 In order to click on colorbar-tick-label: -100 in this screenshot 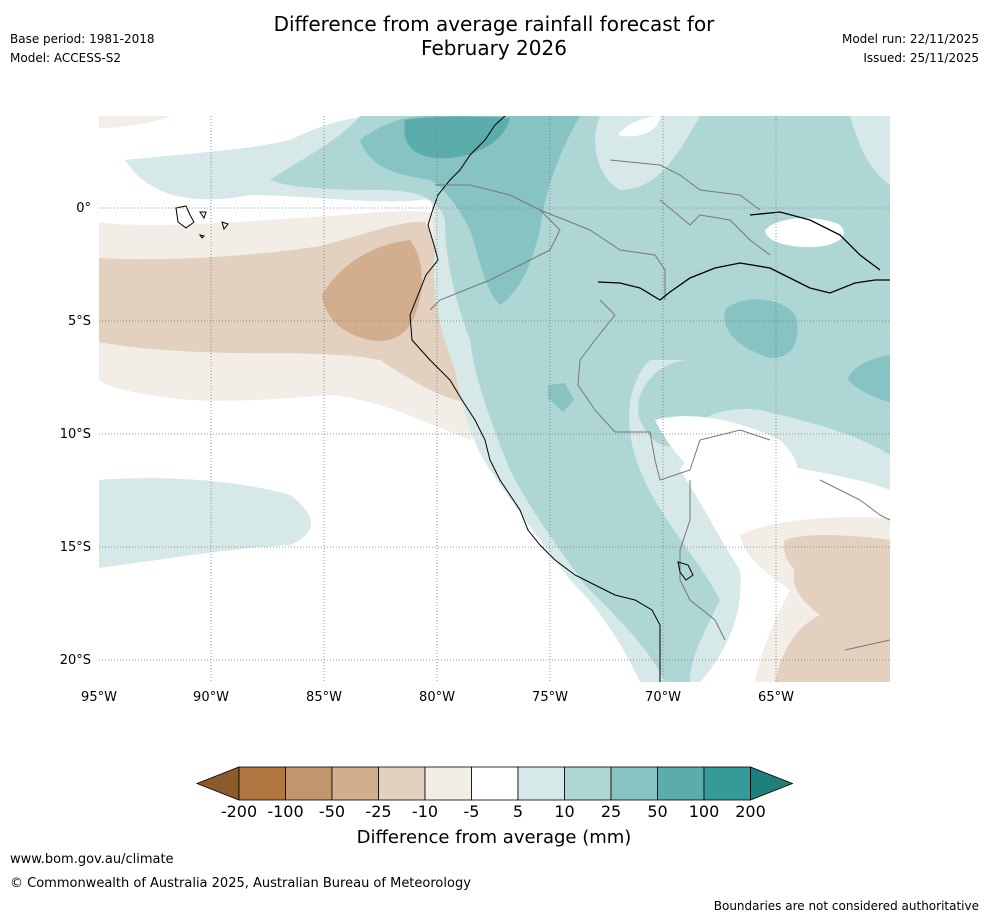, I will do `click(285, 811)`.